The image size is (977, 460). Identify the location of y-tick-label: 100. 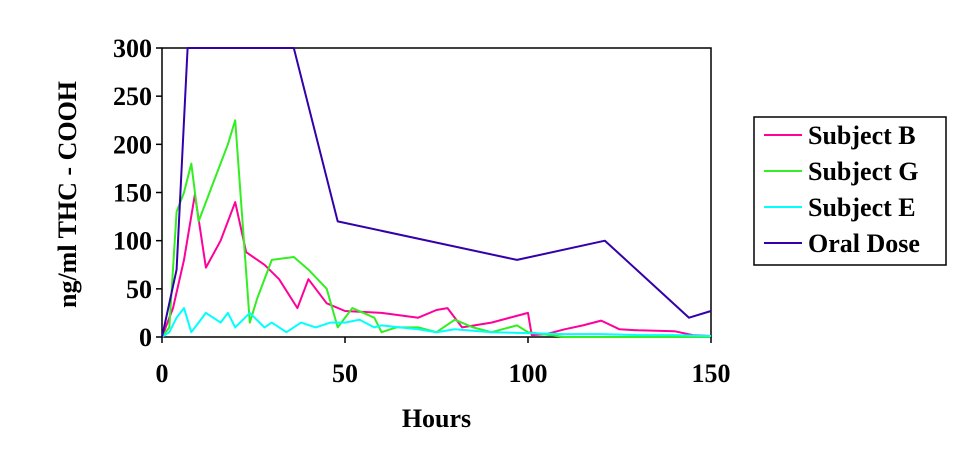
(132, 241).